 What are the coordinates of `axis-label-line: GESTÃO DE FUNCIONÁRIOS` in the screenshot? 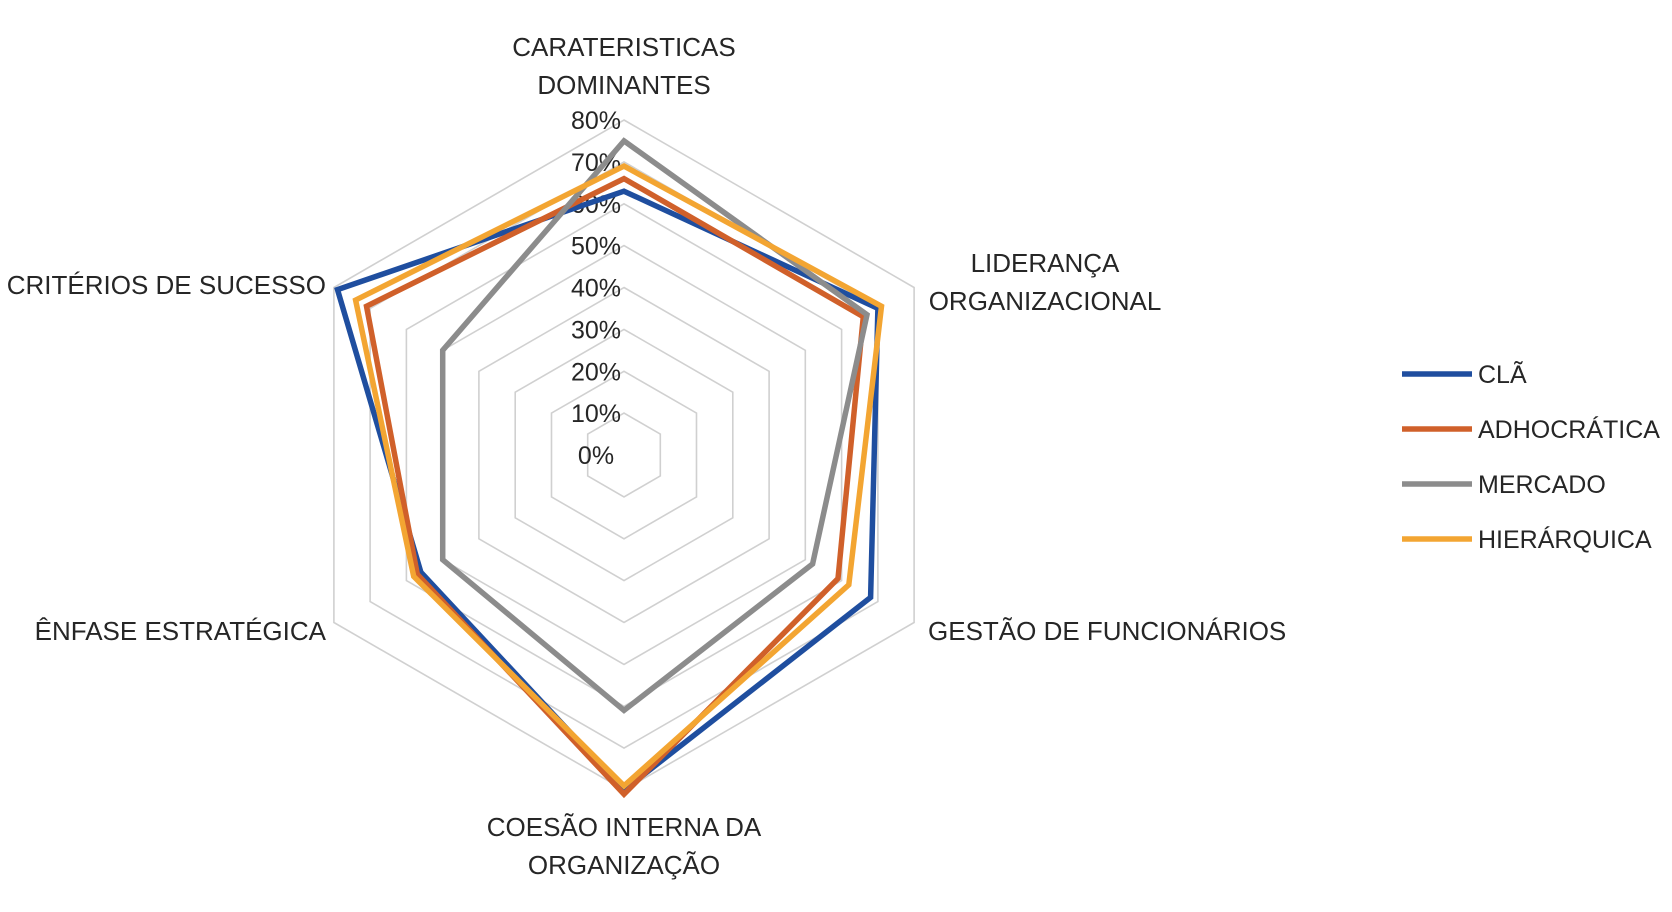 It's located at (1107, 631).